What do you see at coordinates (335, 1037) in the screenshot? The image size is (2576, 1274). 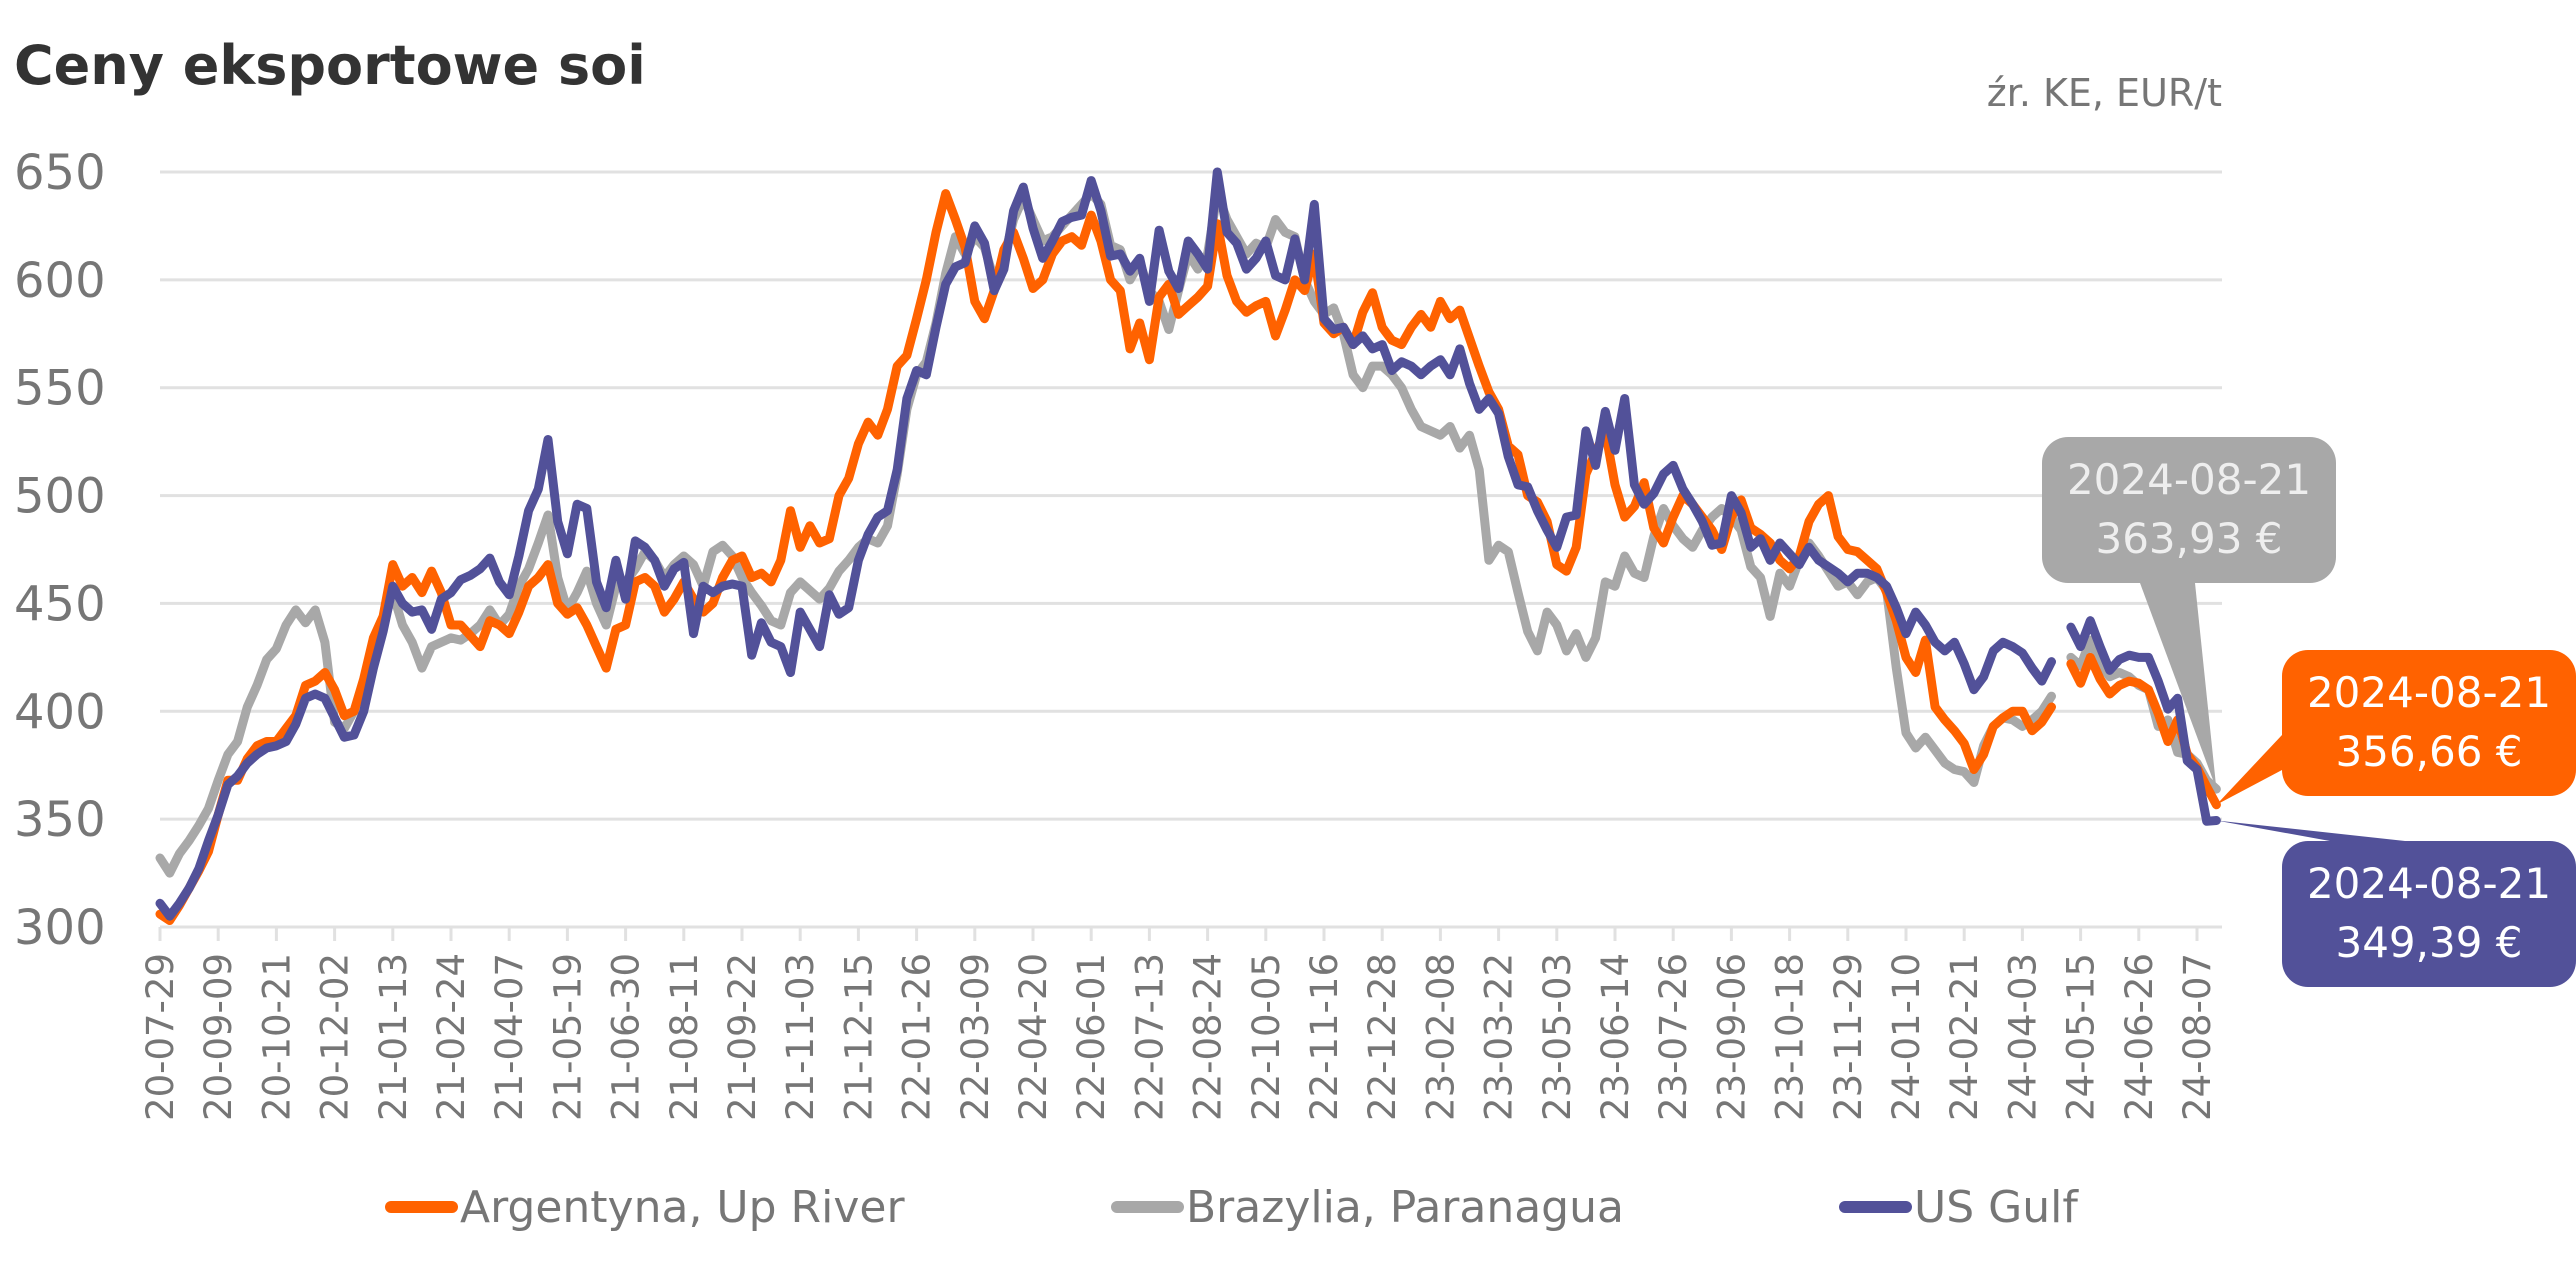 I see `x-tick-label: 20-12-02` at bounding box center [335, 1037].